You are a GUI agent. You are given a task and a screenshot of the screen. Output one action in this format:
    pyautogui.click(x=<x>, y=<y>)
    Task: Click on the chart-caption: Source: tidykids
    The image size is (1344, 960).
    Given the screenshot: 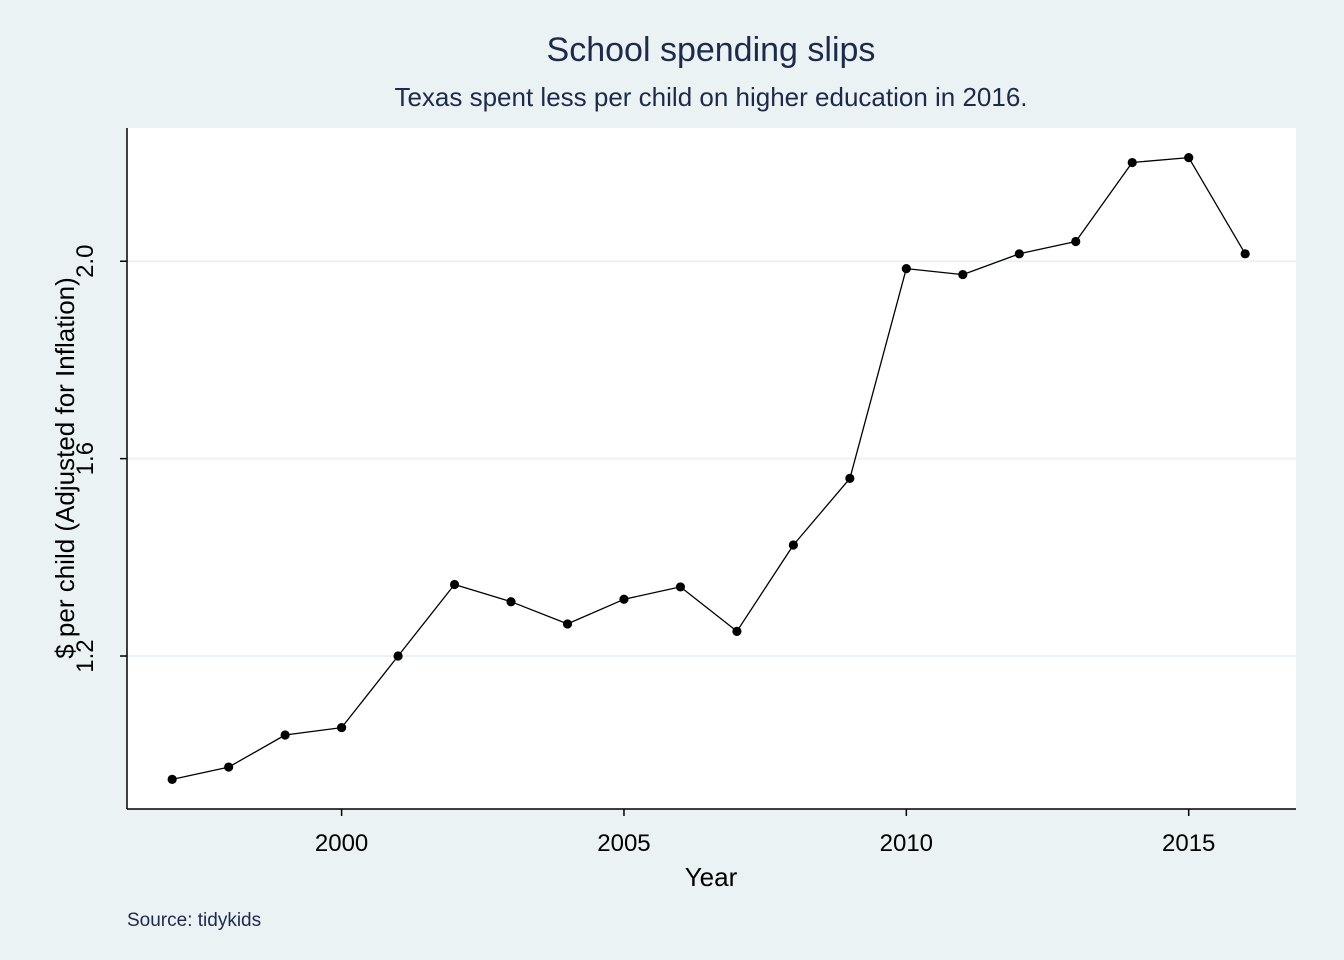 What is the action you would take?
    pyautogui.click(x=194, y=920)
    